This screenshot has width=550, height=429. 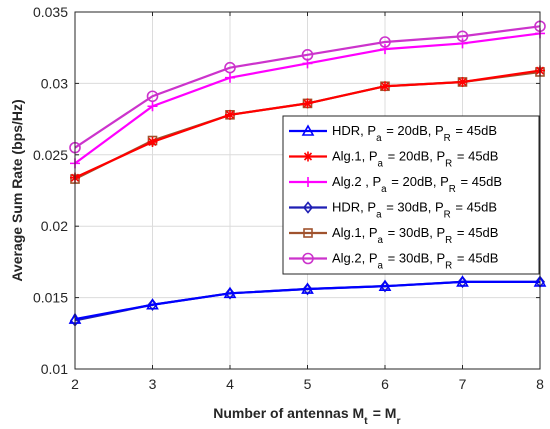 I want to click on x-tick-label: 8, so click(x=540, y=384).